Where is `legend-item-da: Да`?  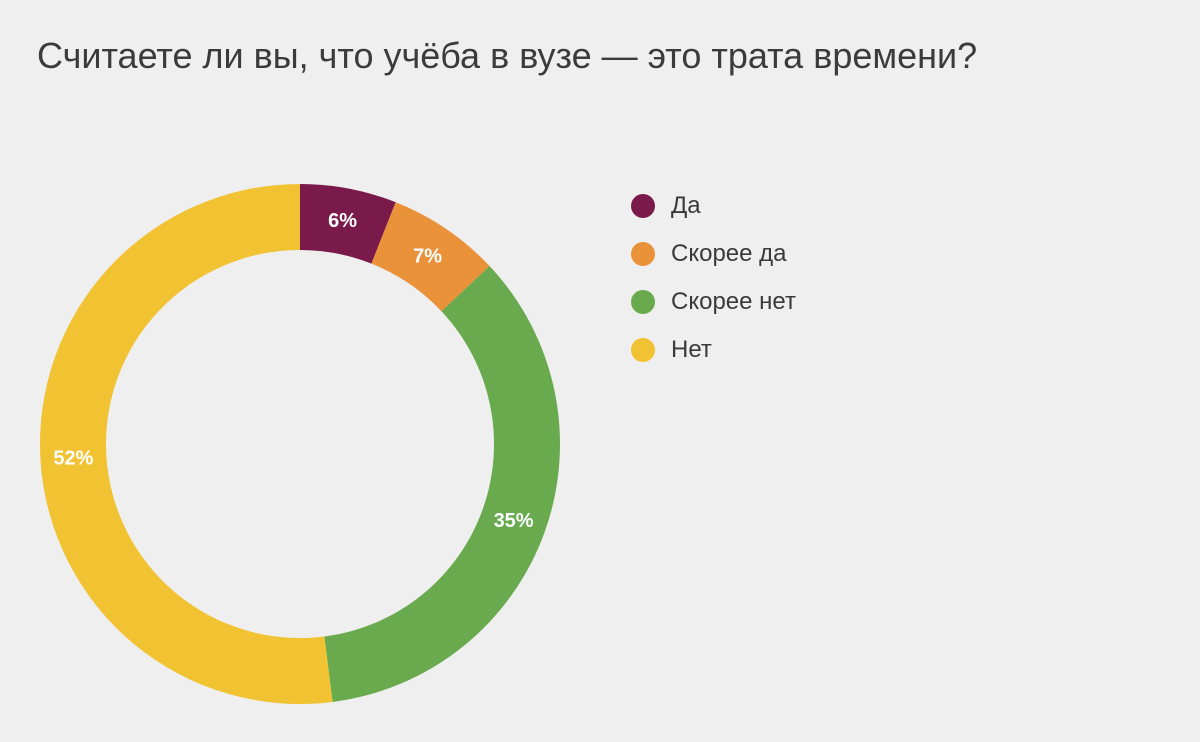
legend-item-da: Да is located at coordinates (713, 206).